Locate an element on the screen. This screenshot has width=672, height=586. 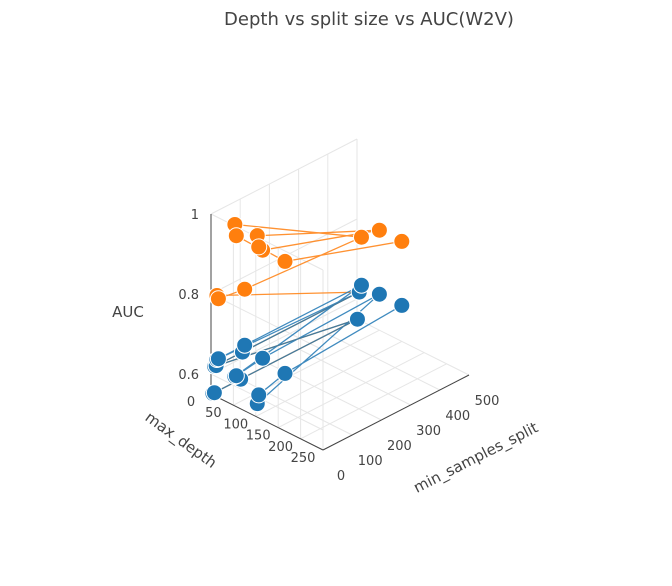
back-gridline-auc-0.6 is located at coordinates (284, 336).